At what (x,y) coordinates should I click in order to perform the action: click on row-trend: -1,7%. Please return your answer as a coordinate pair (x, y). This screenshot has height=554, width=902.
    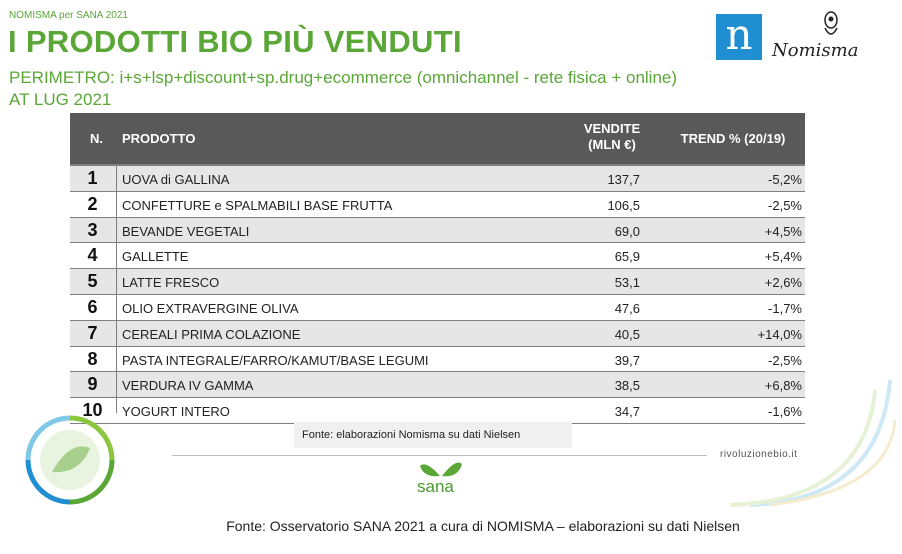
    Looking at the image, I should click on (785, 308).